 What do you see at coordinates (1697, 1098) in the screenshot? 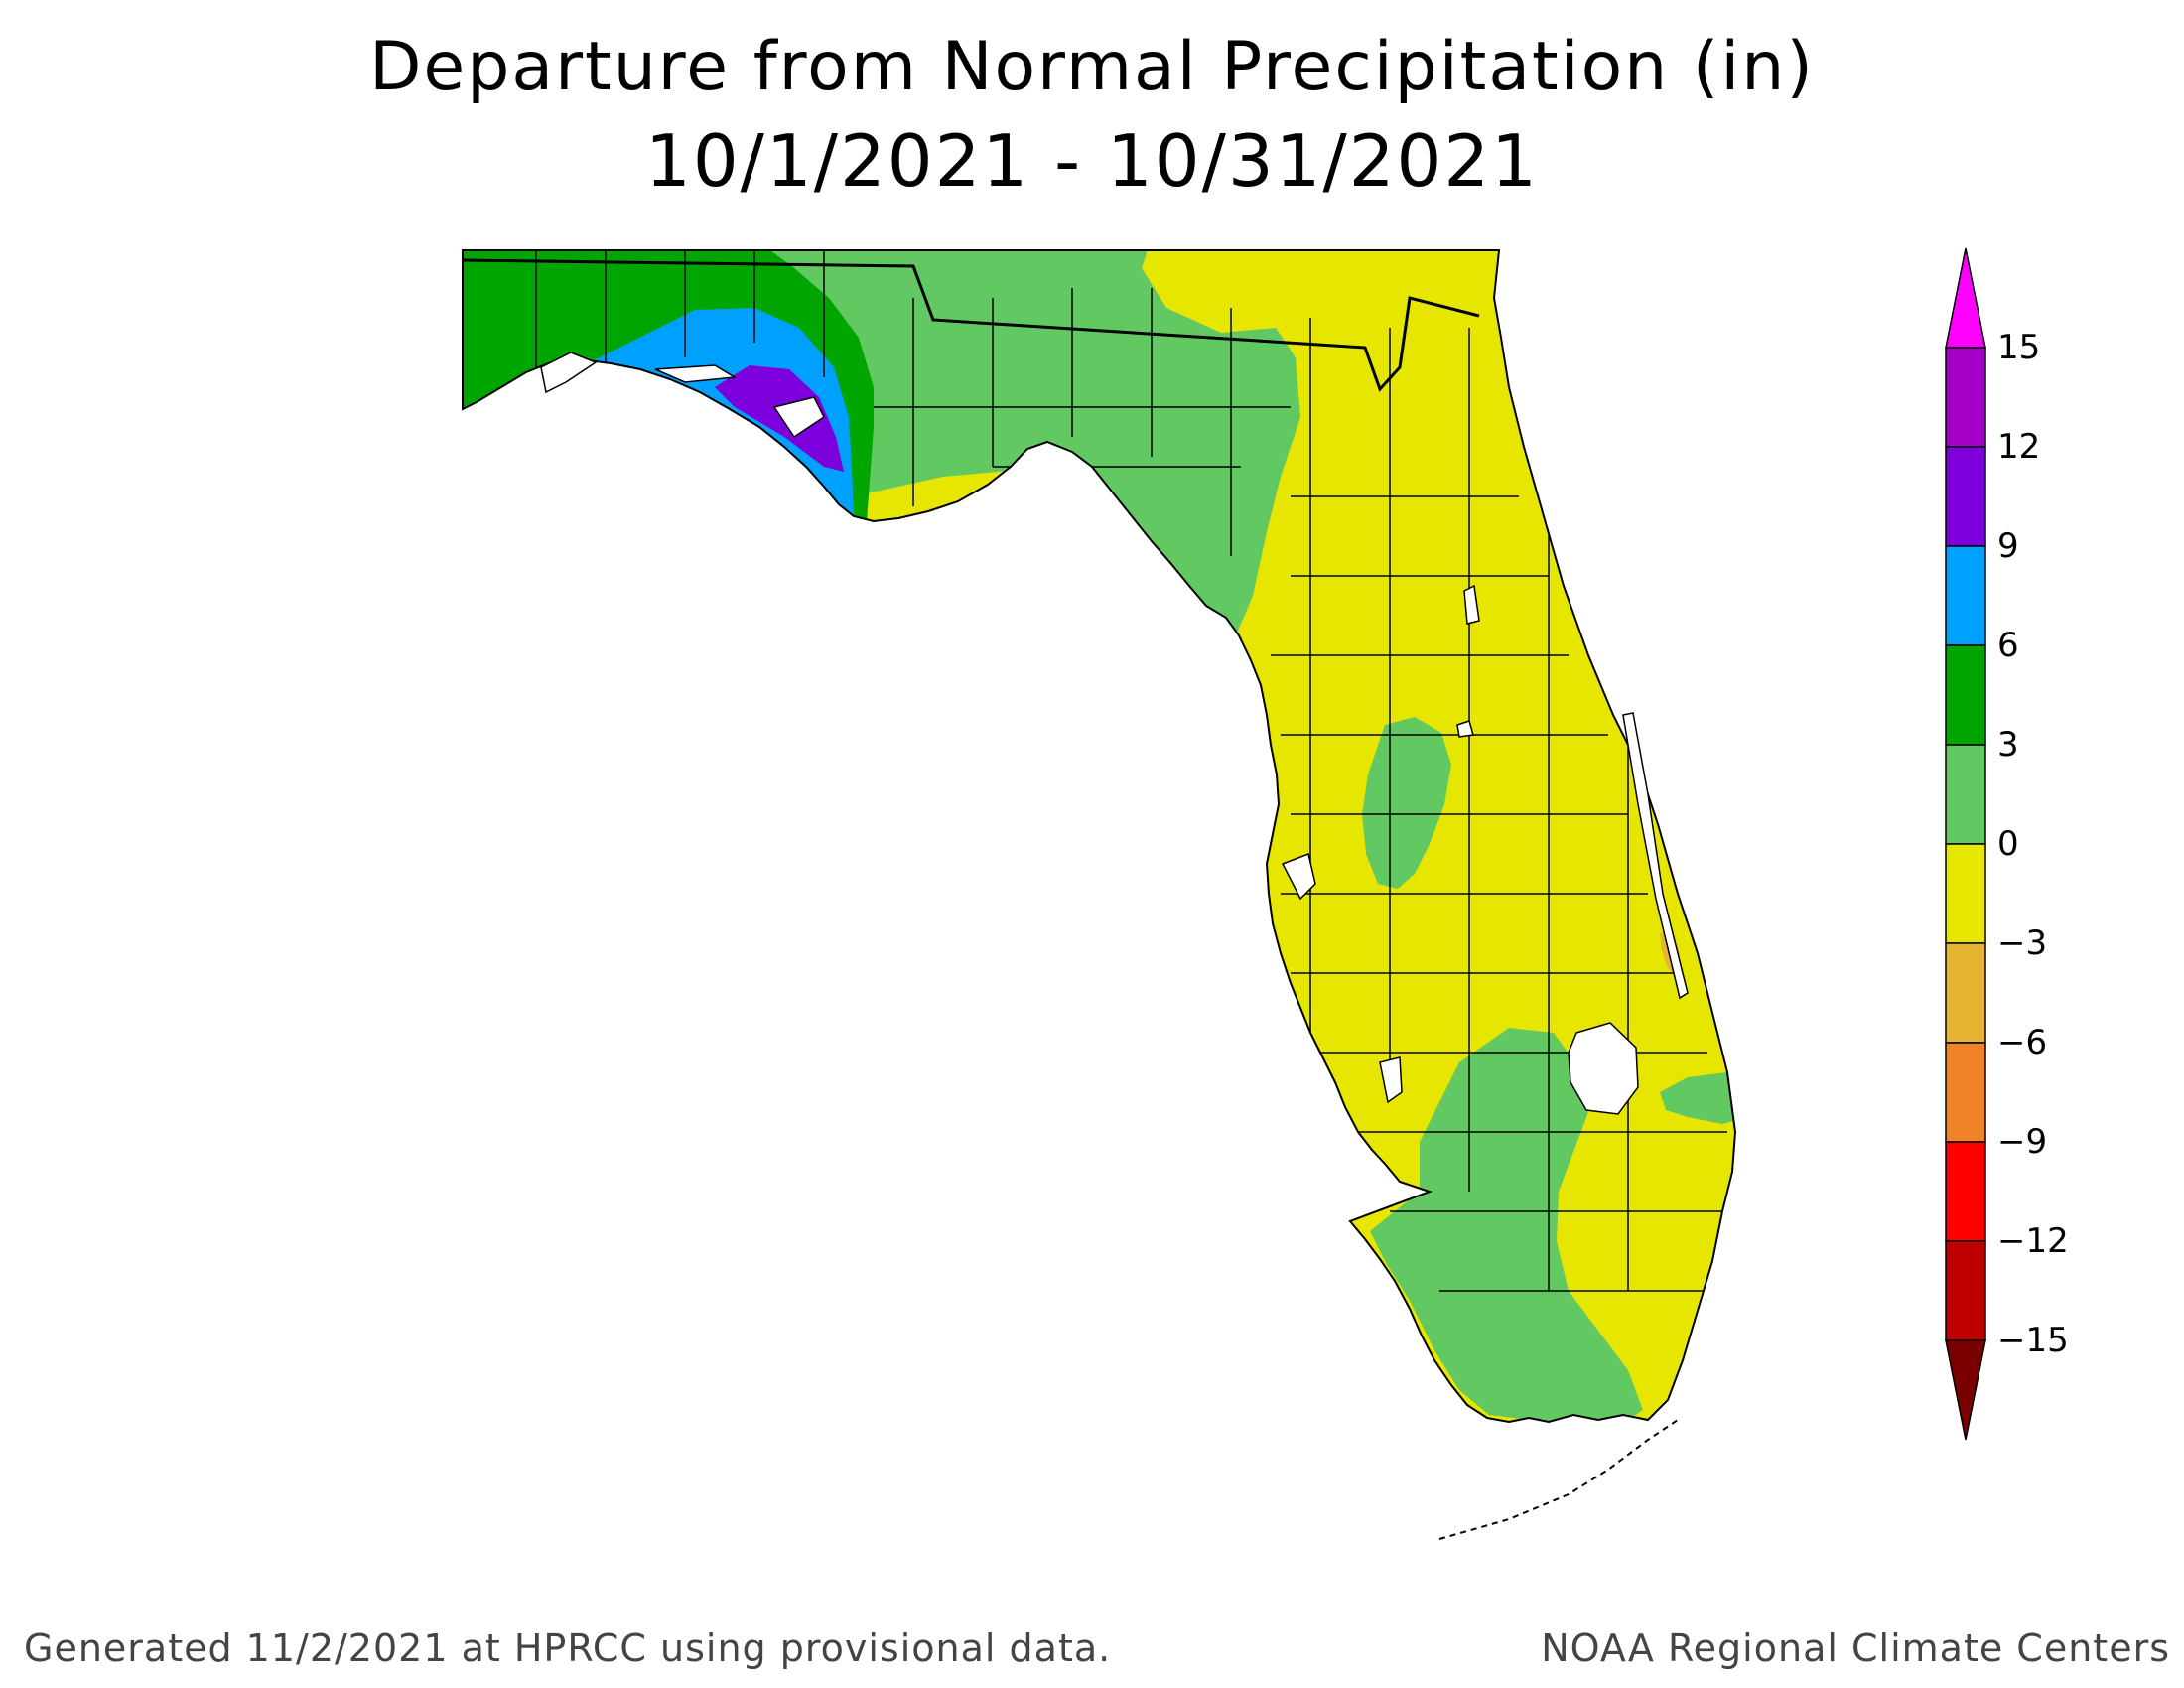
I see `shade-wet-0-3-palmbeach` at bounding box center [1697, 1098].